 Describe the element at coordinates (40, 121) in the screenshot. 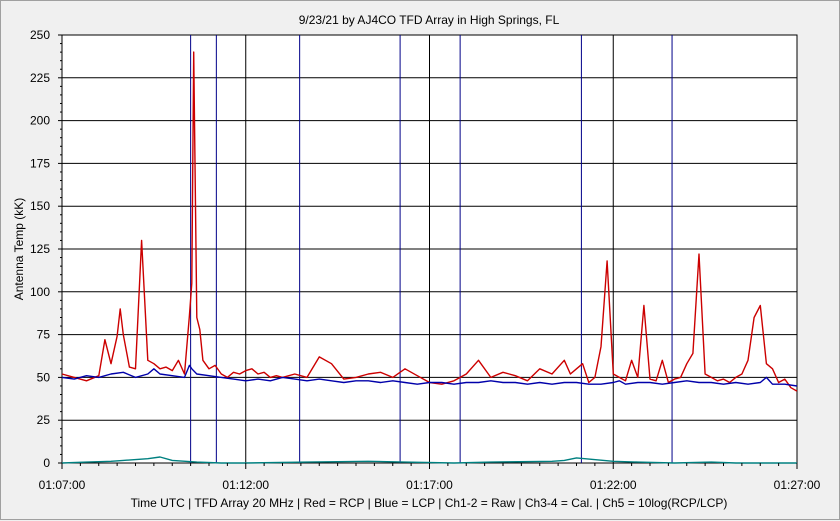

I see `y-tick-label: 200` at that location.